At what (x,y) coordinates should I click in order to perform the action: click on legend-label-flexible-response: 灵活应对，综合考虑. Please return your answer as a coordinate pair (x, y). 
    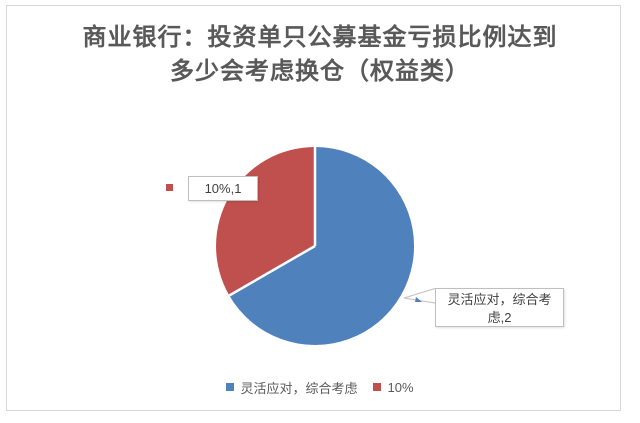
    Looking at the image, I should click on (299, 388).